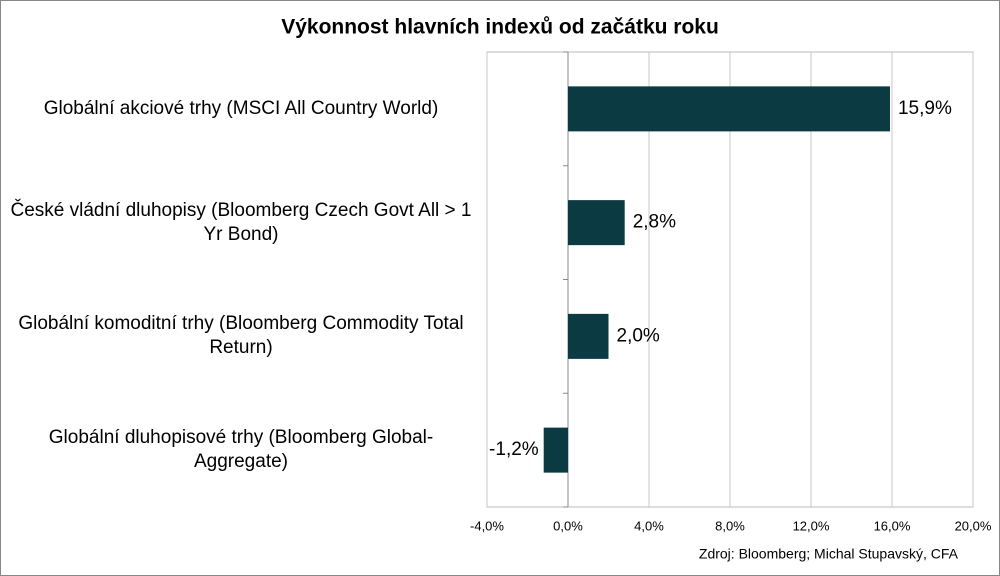 This screenshot has width=1000, height=576. Describe the element at coordinates (654, 222) in the screenshot. I see `value-label: 2,8%` at that location.